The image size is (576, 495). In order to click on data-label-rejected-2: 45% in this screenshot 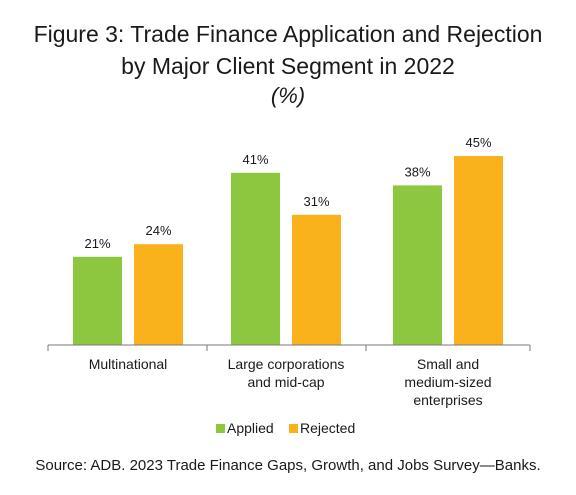, I will do `click(478, 142)`.